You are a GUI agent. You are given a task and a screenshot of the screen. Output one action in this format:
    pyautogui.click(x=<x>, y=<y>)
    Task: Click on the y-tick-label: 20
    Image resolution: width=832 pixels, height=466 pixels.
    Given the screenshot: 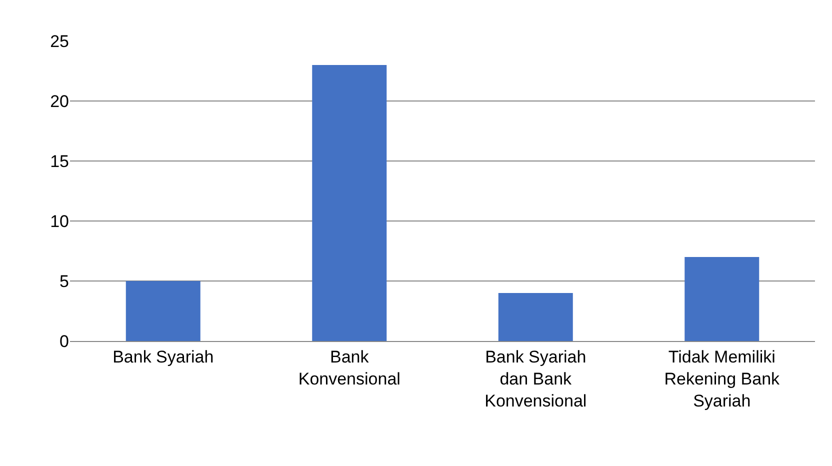 What is the action you would take?
    pyautogui.click(x=59, y=101)
    